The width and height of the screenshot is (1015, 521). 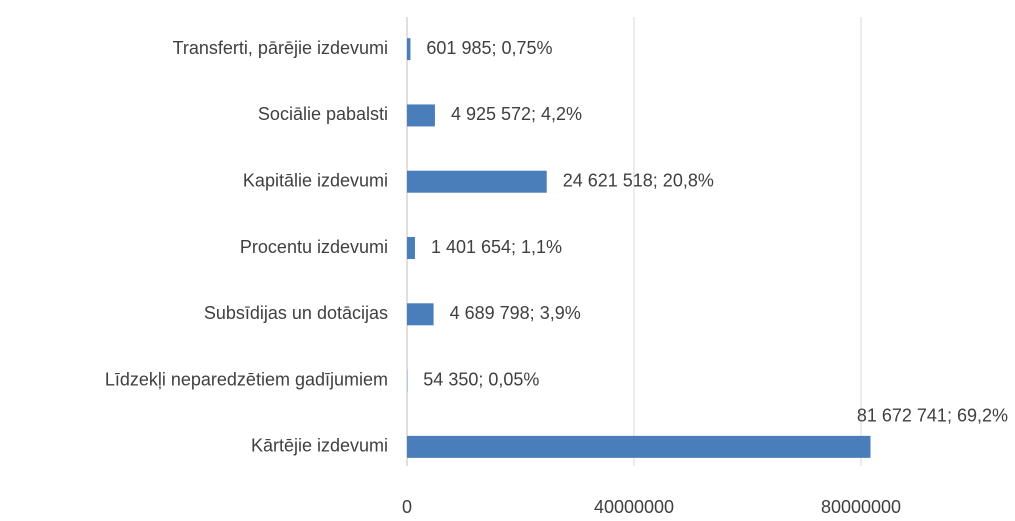 What do you see at coordinates (515, 313) in the screenshot?
I see `data-label: 4 689 798; 3,9%` at bounding box center [515, 313].